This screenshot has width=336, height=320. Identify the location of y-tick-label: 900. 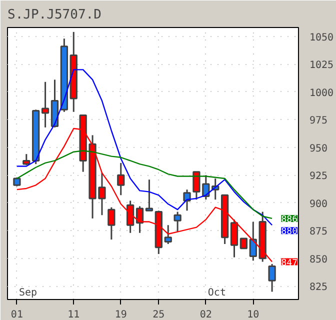
(319, 204).